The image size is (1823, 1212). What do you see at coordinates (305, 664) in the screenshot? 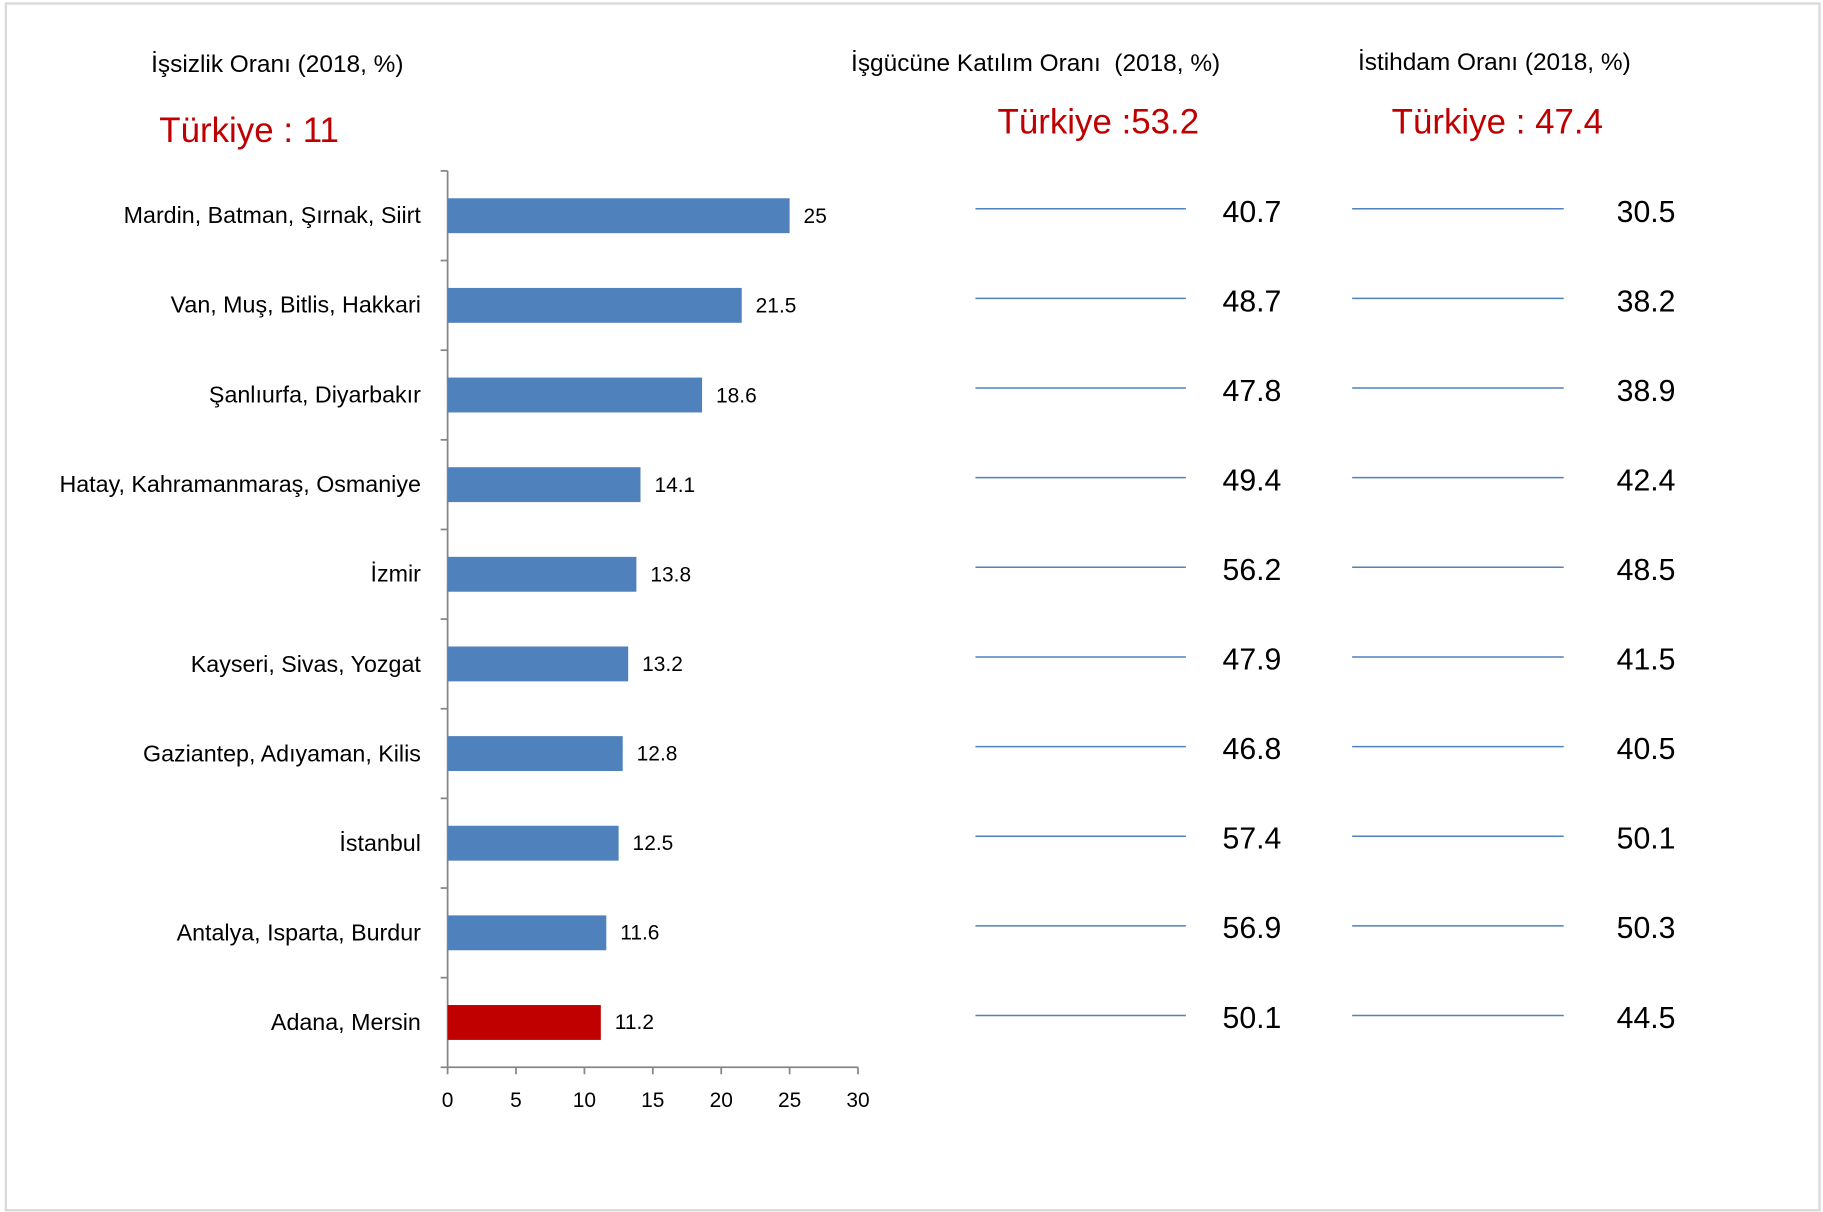
I see `category-label: Kayseri, Sivas, Yozgat` at bounding box center [305, 664].